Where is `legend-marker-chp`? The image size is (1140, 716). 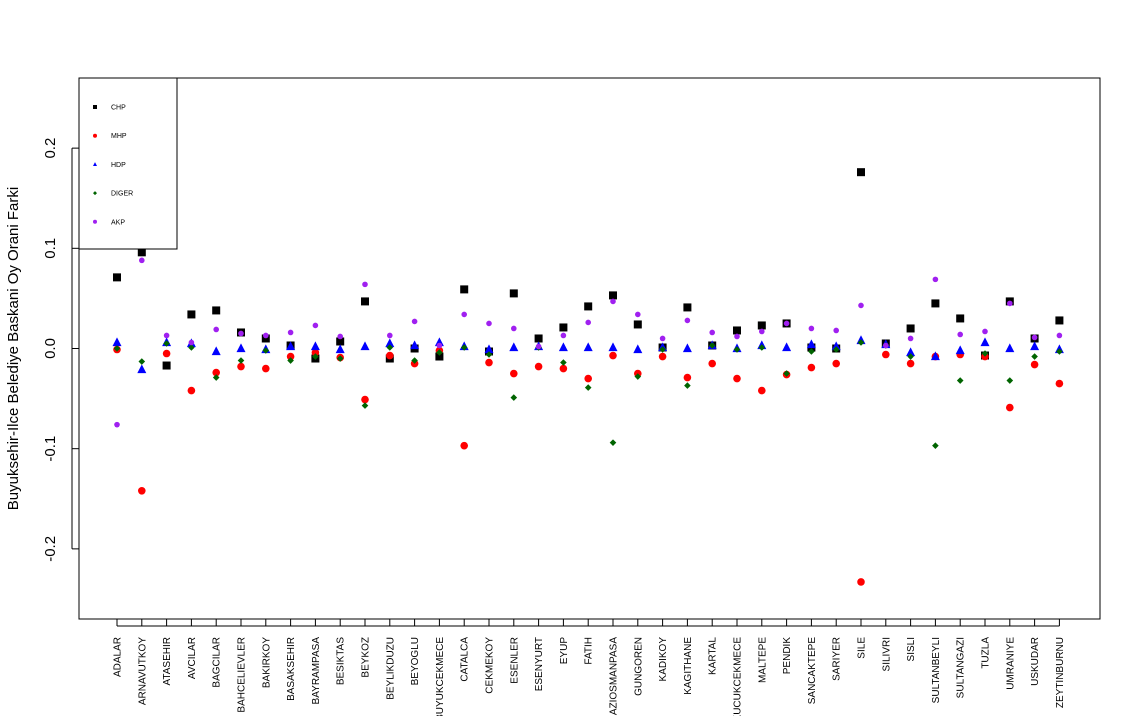
legend-marker-chp is located at coordinates (95, 107).